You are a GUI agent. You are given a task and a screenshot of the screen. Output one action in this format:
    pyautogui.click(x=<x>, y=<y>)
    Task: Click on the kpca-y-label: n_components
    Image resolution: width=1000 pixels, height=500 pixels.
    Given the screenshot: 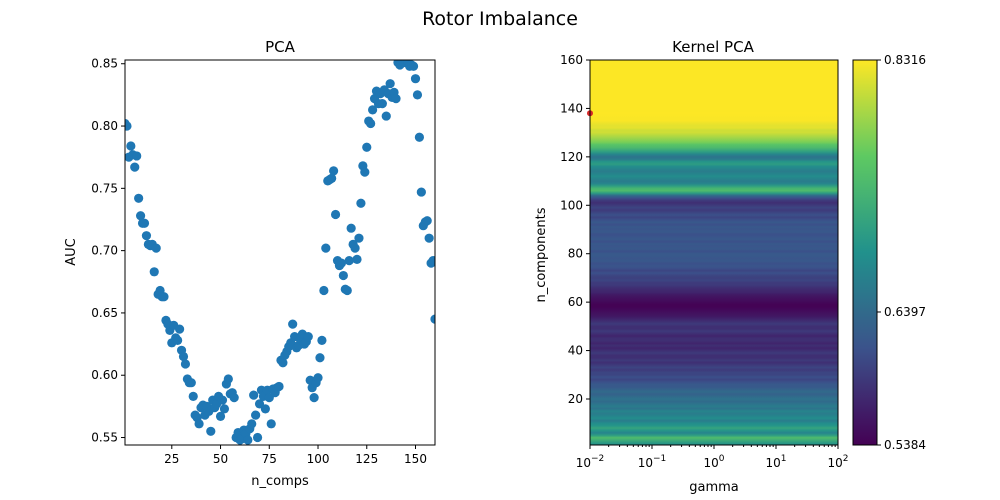 What is the action you would take?
    pyautogui.click(x=541, y=254)
    